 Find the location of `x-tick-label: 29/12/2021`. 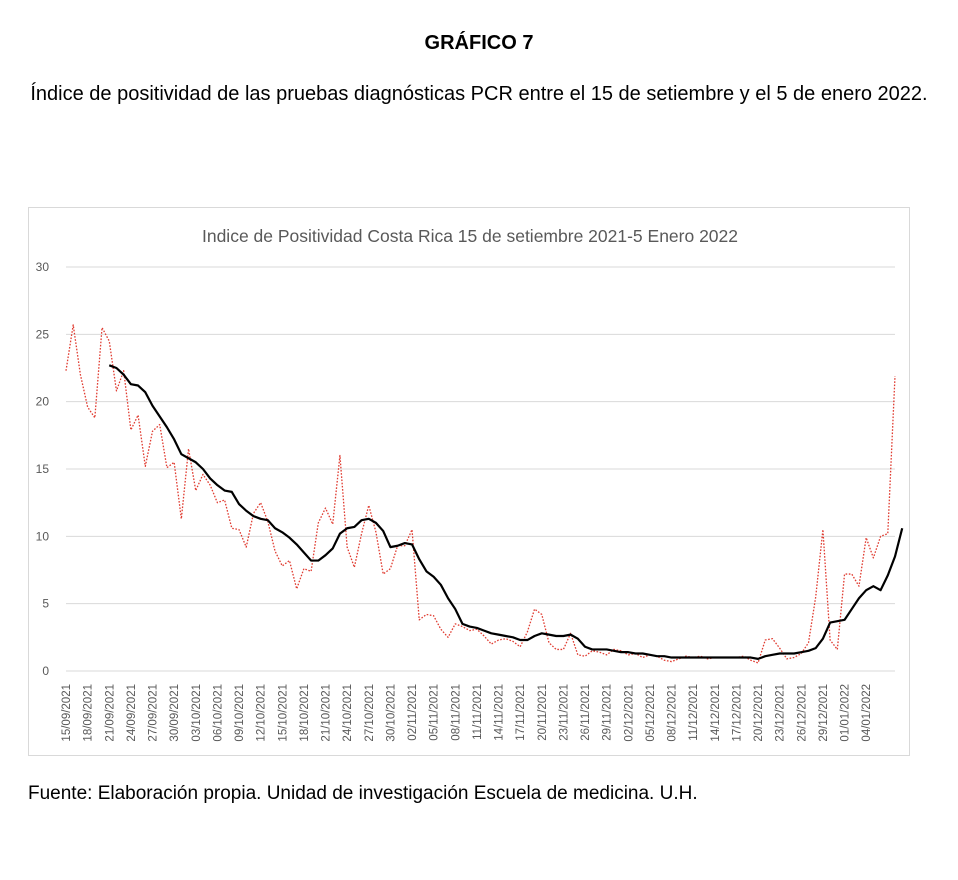

x-tick-label: 29/12/2021 is located at coordinates (824, 713).